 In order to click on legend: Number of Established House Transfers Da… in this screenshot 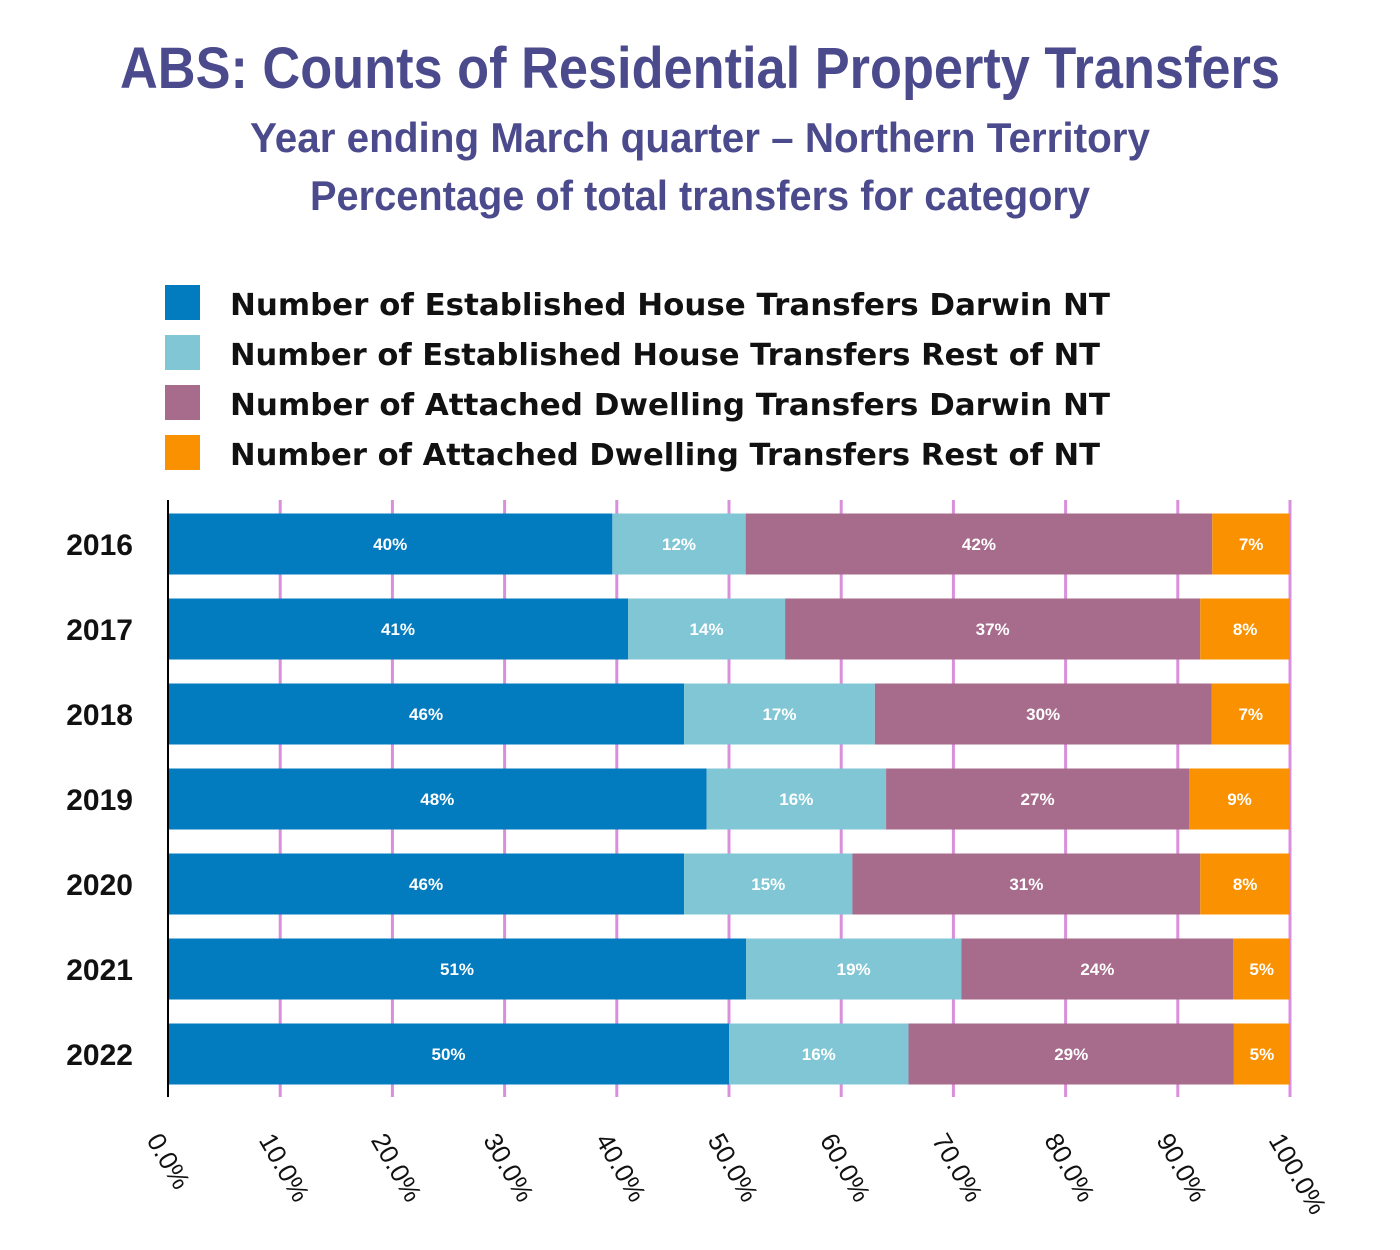, I will do `click(638, 379)`.